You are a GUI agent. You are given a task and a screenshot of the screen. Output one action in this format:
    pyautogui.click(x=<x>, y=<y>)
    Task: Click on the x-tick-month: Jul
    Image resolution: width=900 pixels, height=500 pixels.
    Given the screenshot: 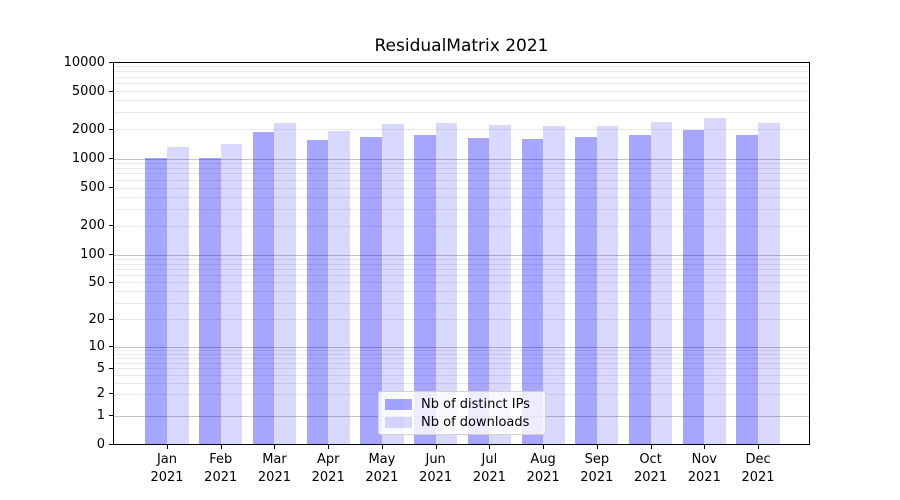 What is the action you would take?
    pyautogui.click(x=489, y=459)
    